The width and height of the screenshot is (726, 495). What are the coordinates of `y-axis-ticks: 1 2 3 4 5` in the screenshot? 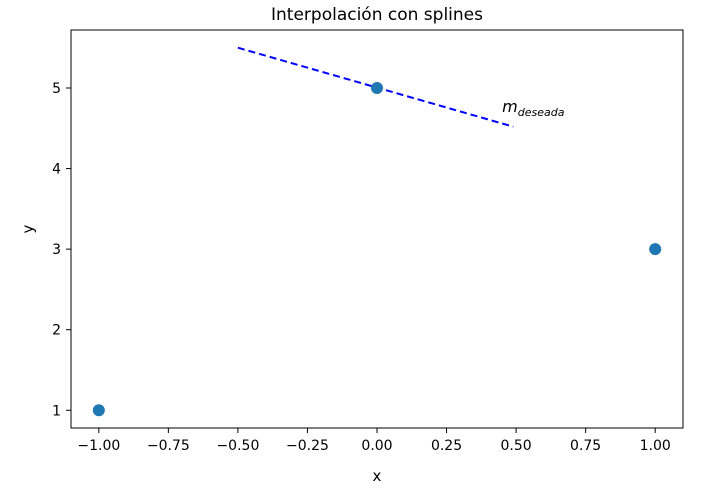 It's located at (61, 250).